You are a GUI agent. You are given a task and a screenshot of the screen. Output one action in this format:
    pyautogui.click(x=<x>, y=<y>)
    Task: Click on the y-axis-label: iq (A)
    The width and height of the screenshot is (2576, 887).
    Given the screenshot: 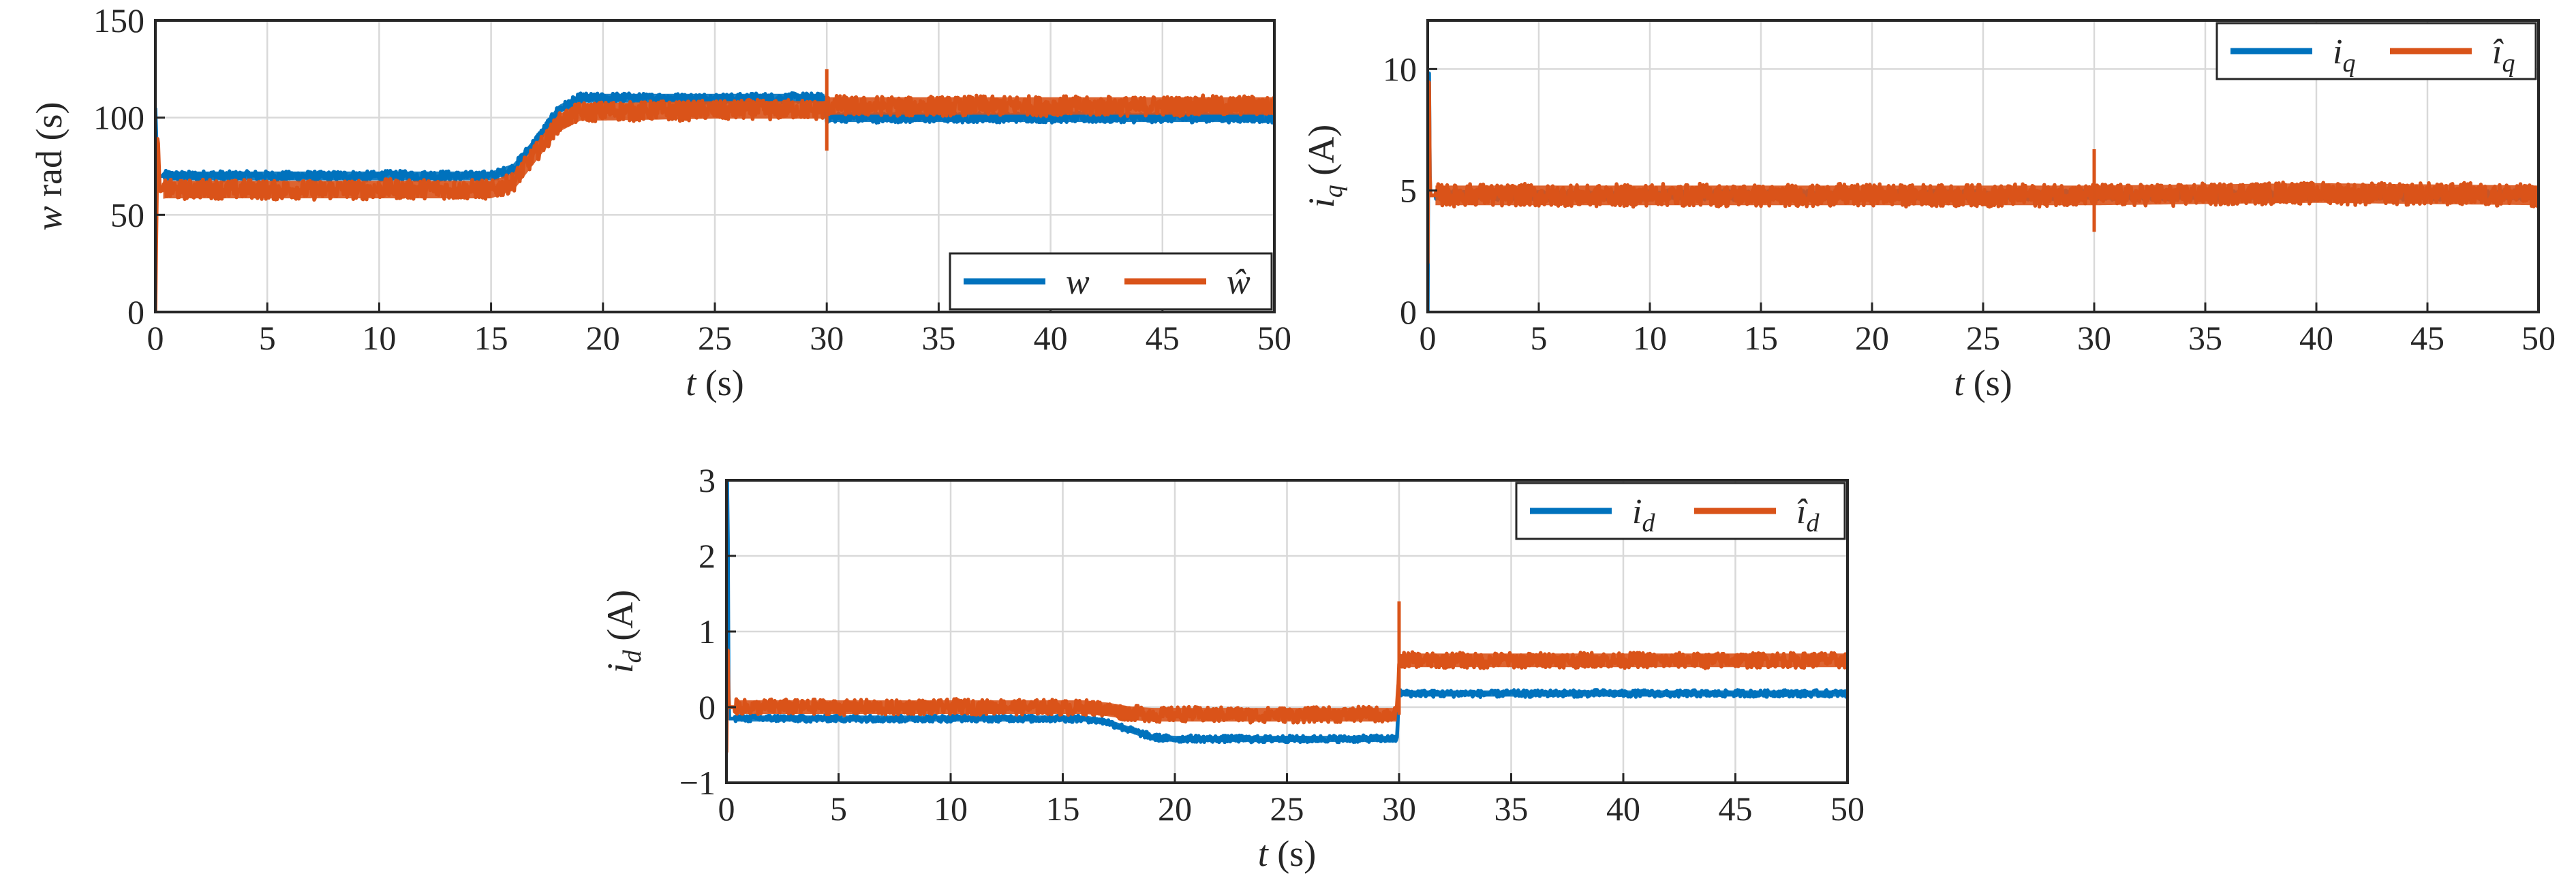 What is the action you would take?
    pyautogui.click(x=1324, y=166)
    